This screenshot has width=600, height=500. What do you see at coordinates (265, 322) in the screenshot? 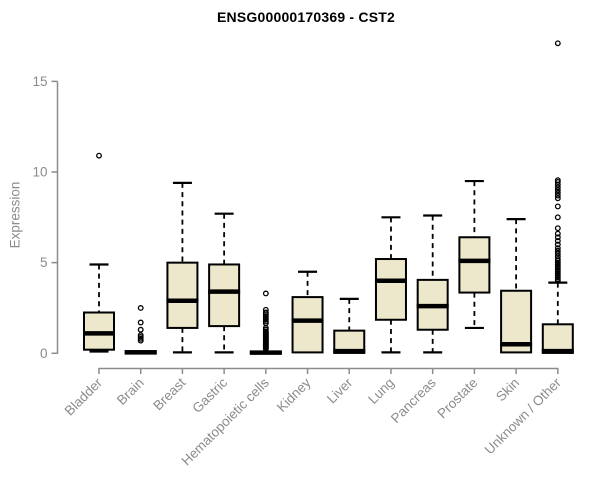
I see `boxplot-hematopoietic-cells` at bounding box center [265, 322].